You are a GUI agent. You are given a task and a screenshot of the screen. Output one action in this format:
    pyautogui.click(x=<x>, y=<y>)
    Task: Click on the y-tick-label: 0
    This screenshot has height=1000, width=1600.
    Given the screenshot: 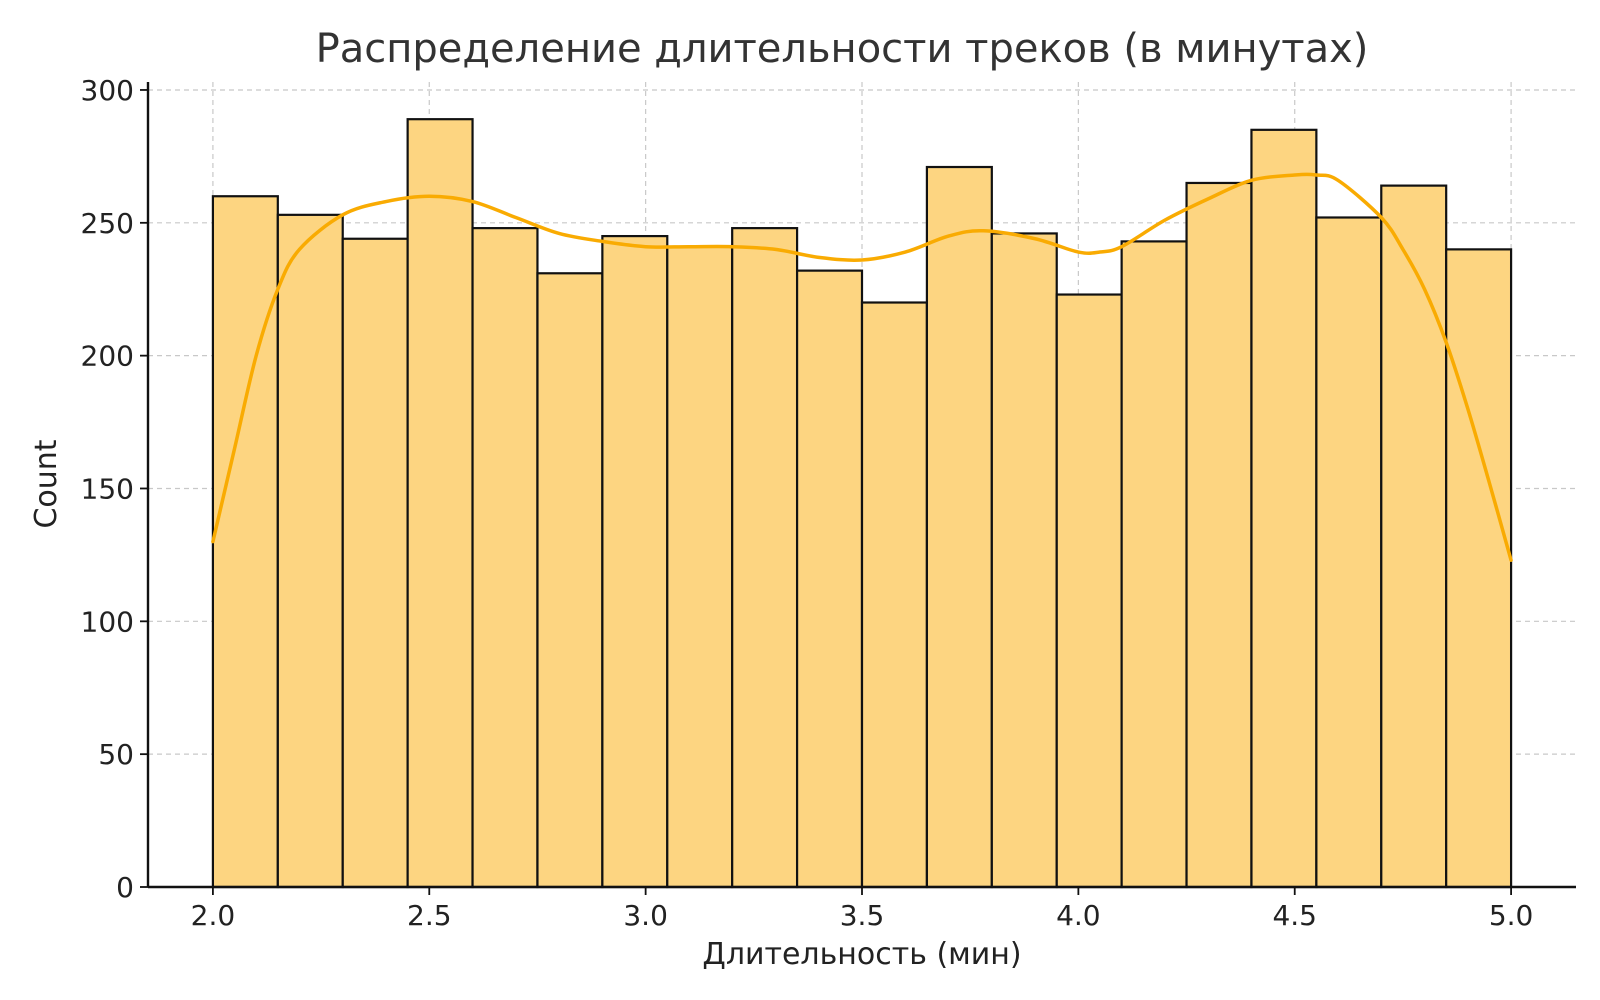 What is the action you would take?
    pyautogui.click(x=125, y=887)
    